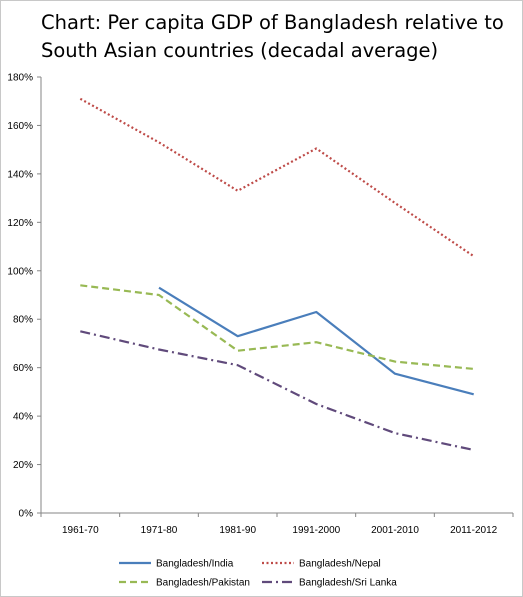  What do you see at coordinates (395, 530) in the screenshot?
I see `x-tick-label: 2001-2010` at bounding box center [395, 530].